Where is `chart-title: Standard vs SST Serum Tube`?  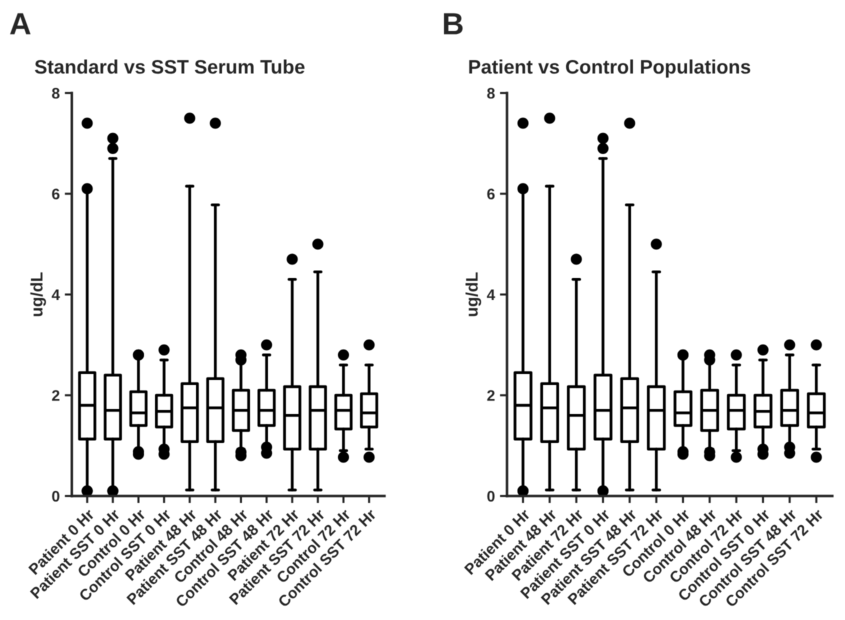 chart-title: Standard vs SST Serum Tube is located at coordinates (169, 66).